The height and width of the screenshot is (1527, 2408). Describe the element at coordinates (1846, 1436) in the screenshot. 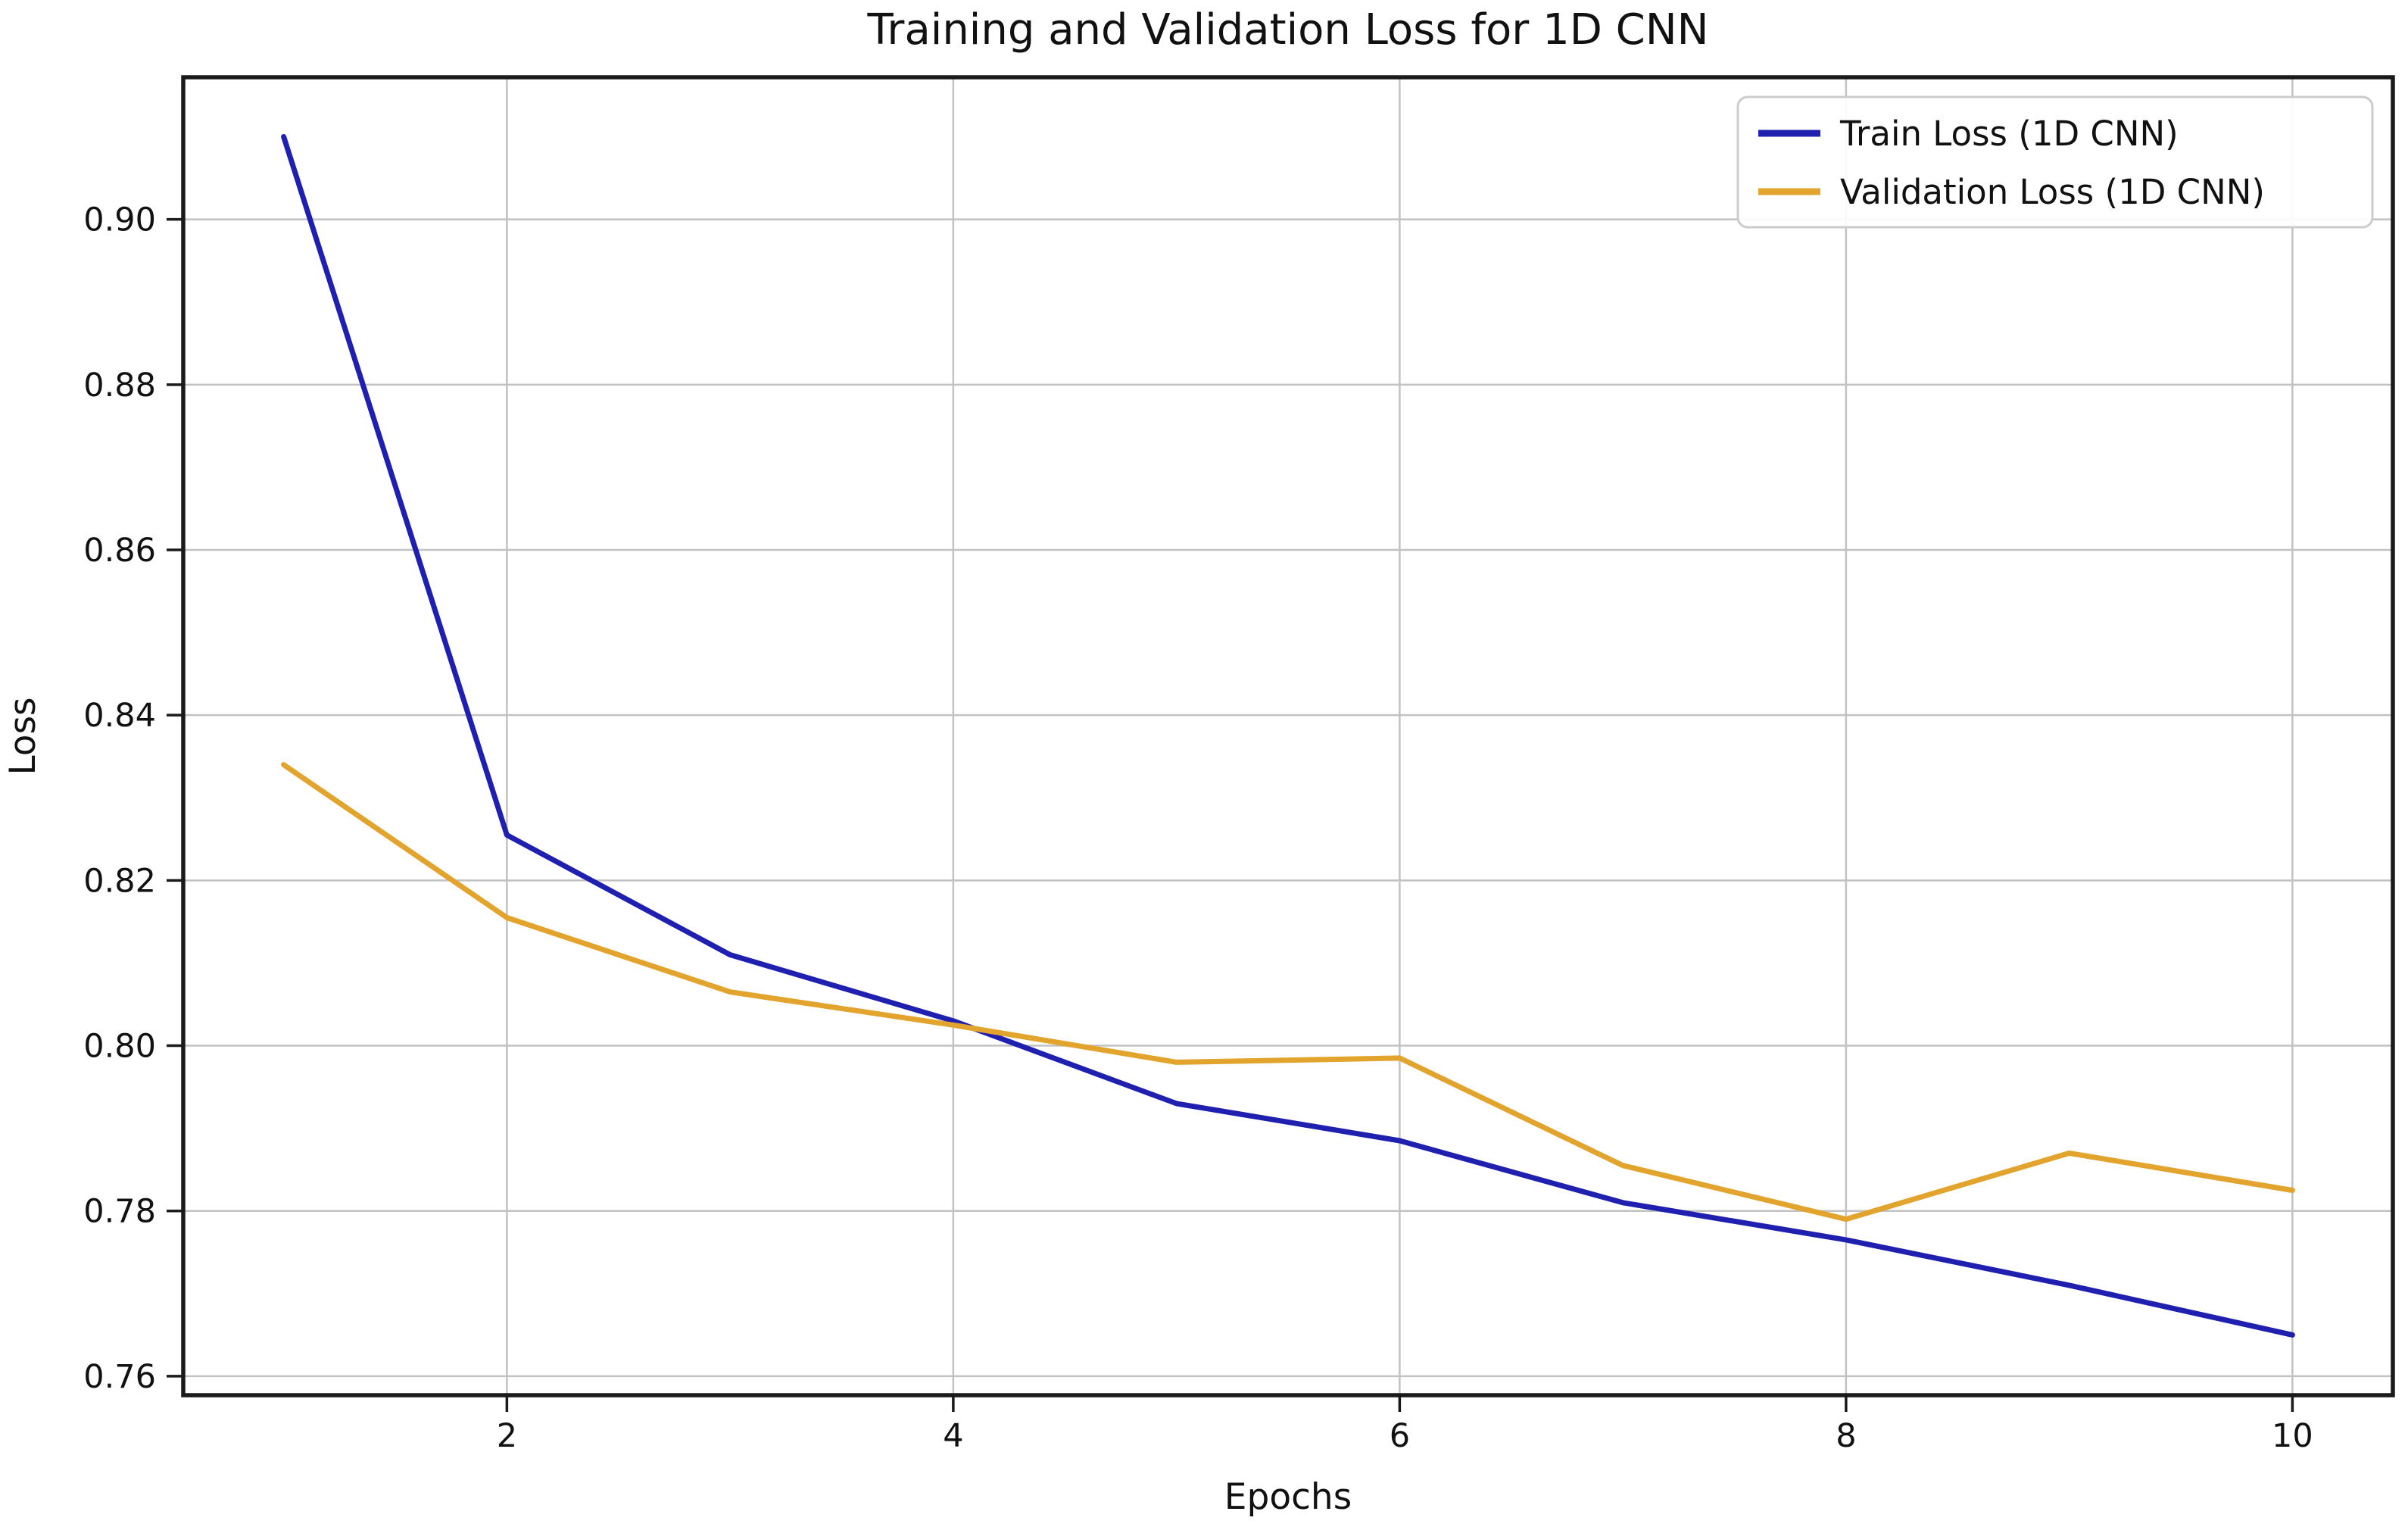

I see `x-tick-label-8: 8` at that location.